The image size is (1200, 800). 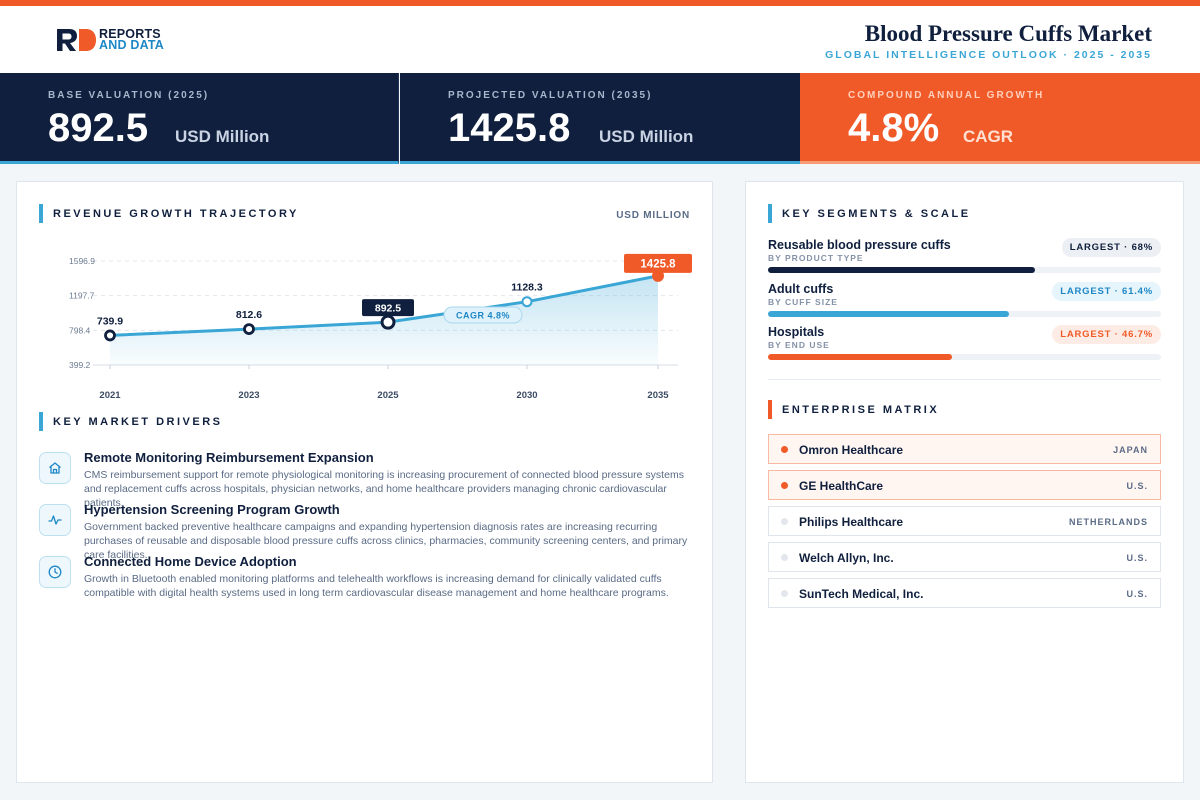 What do you see at coordinates (846, 558) in the screenshot?
I see `enterprise-name: Welch Allyn, Inc.` at bounding box center [846, 558].